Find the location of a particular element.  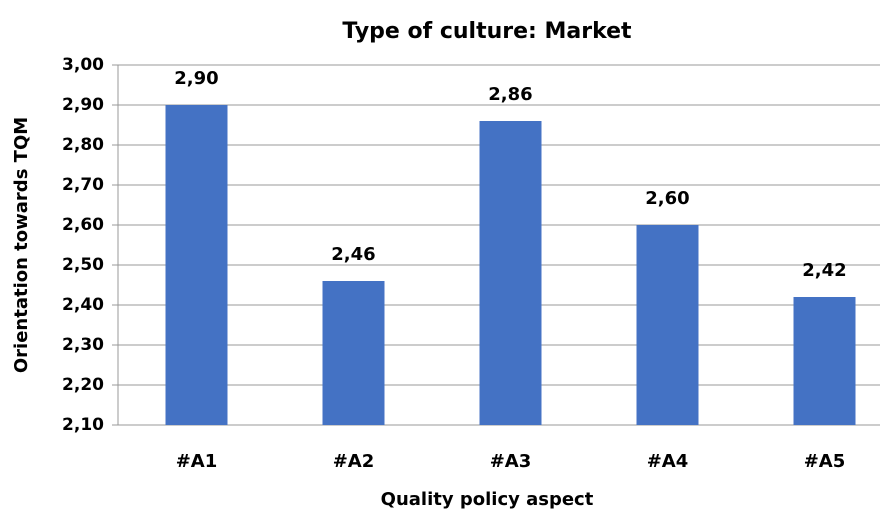

x-tick-label: #A3 is located at coordinates (511, 461).